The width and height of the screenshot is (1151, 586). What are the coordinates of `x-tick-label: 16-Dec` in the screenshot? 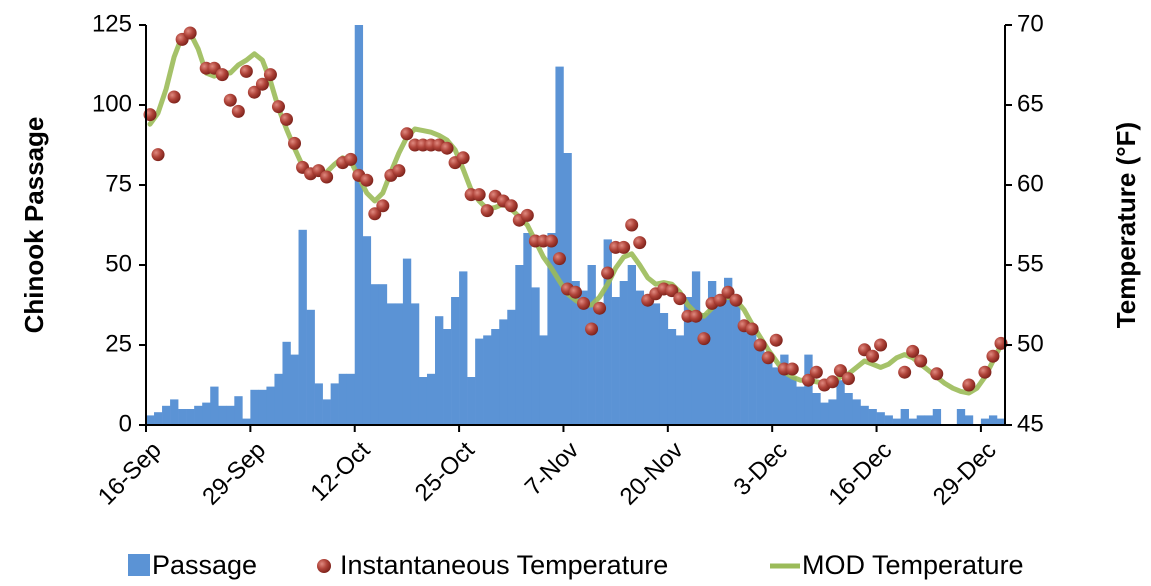 It's located at (860, 474).